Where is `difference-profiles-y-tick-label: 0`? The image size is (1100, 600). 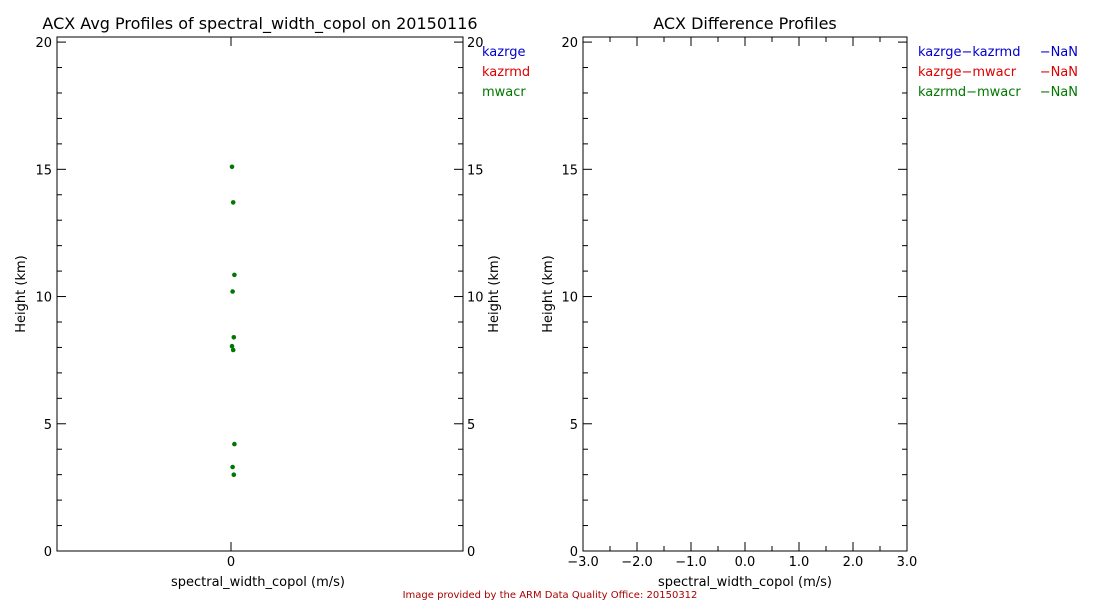 difference-profiles-y-tick-label: 0 is located at coordinates (574, 552).